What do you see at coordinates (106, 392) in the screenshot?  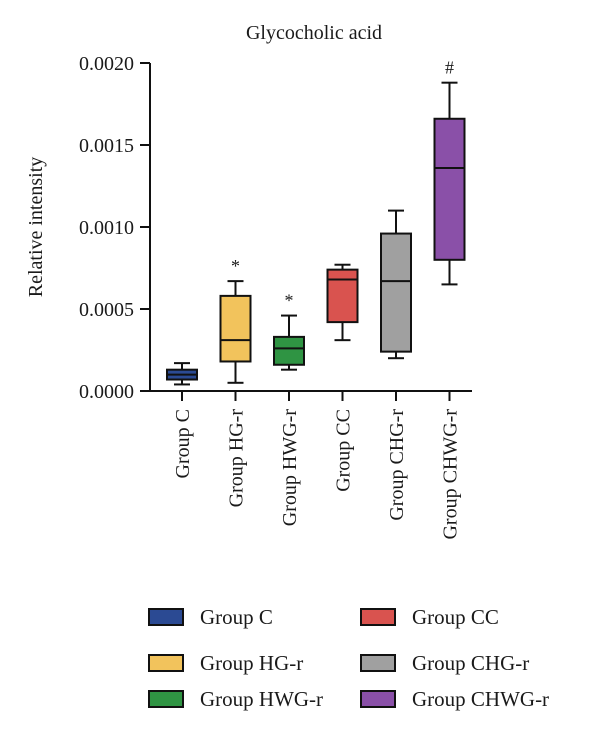 I see `y-tick-label: 0.0000` at bounding box center [106, 392].